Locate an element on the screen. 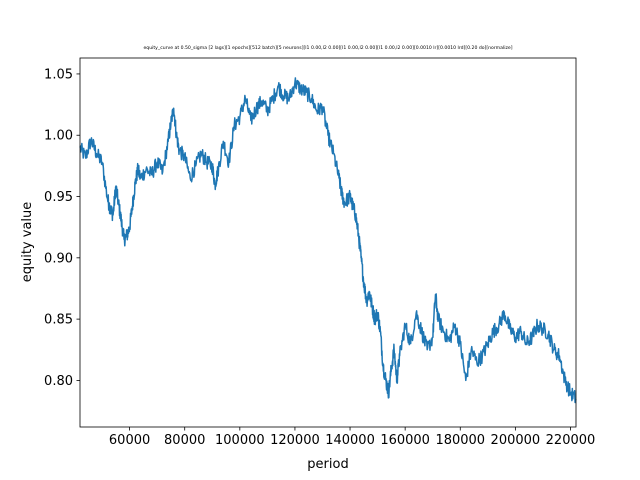  x-tick-label: 120000 is located at coordinates (295, 440).